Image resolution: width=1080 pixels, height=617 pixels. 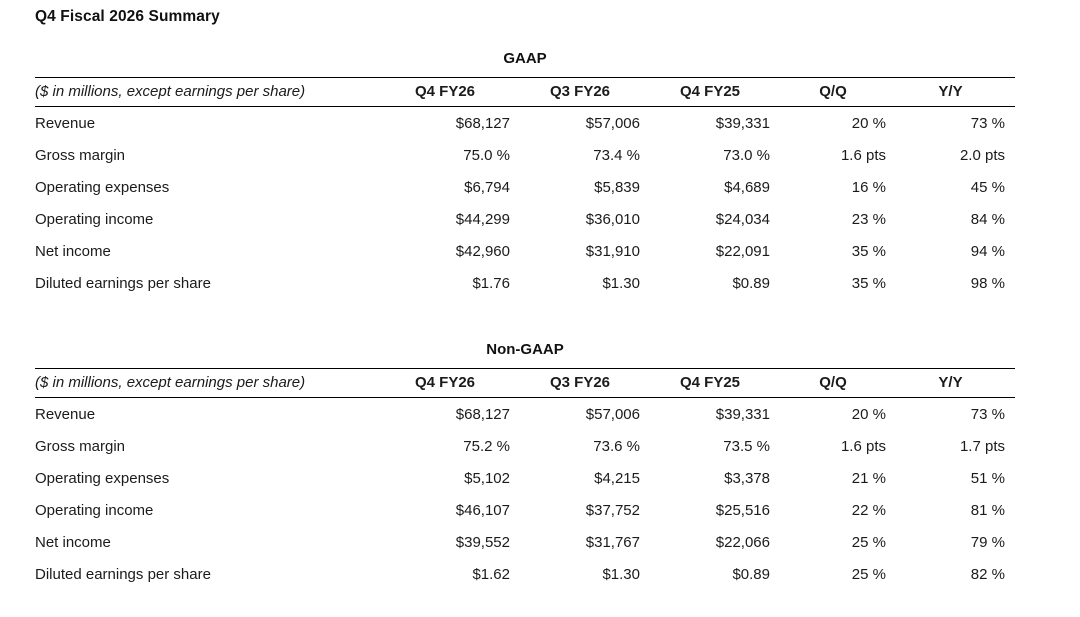 I want to click on cell-value: $5,102, so click(x=487, y=478).